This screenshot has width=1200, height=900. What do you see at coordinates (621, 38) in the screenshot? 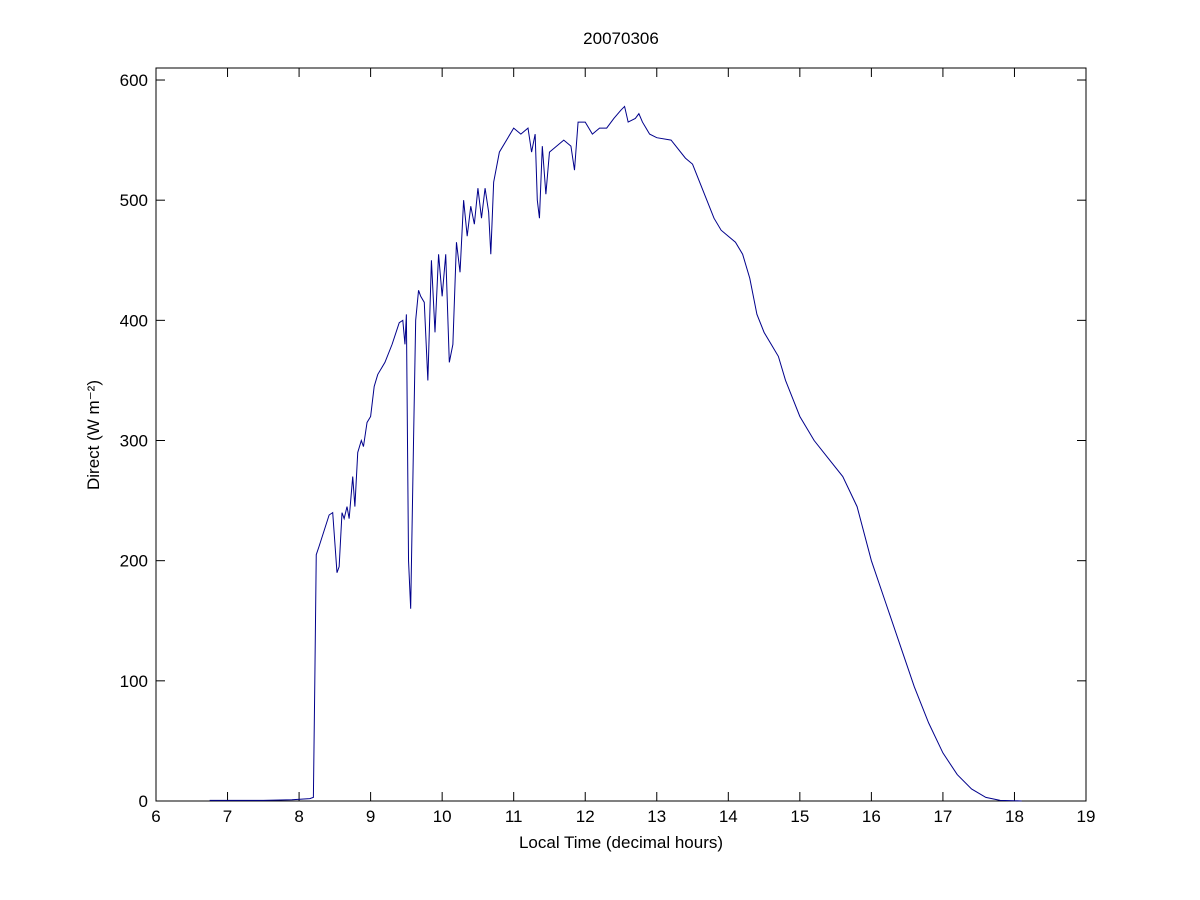
I see `chart-title: 20070306` at bounding box center [621, 38].